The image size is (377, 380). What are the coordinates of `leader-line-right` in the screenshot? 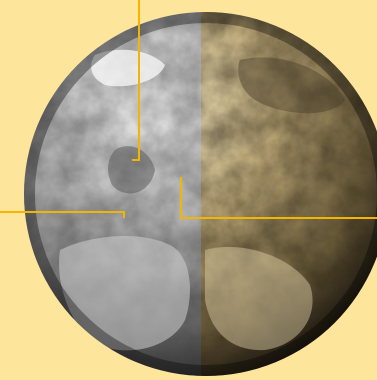 It's located at (278, 198).